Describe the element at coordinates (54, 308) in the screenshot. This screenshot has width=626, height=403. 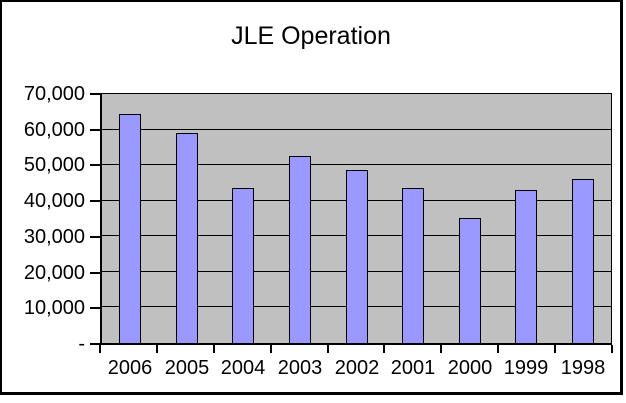
I see `y-axis-label: 10,000` at that location.